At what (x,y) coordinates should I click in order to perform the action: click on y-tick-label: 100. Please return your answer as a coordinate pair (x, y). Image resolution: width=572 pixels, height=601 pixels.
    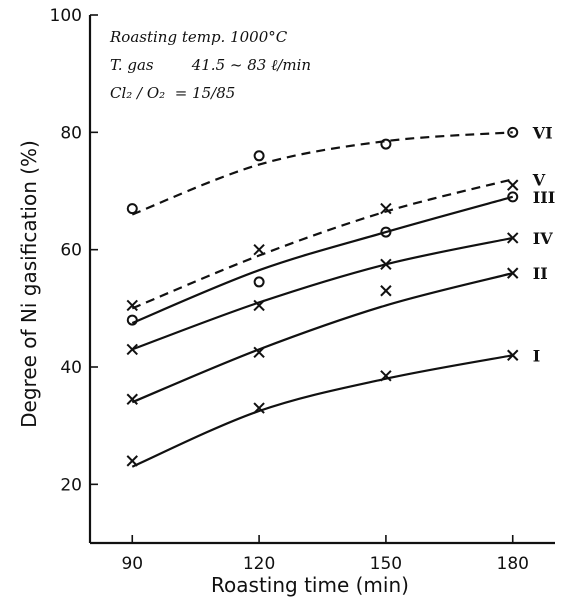
    Looking at the image, I should click on (66, 16).